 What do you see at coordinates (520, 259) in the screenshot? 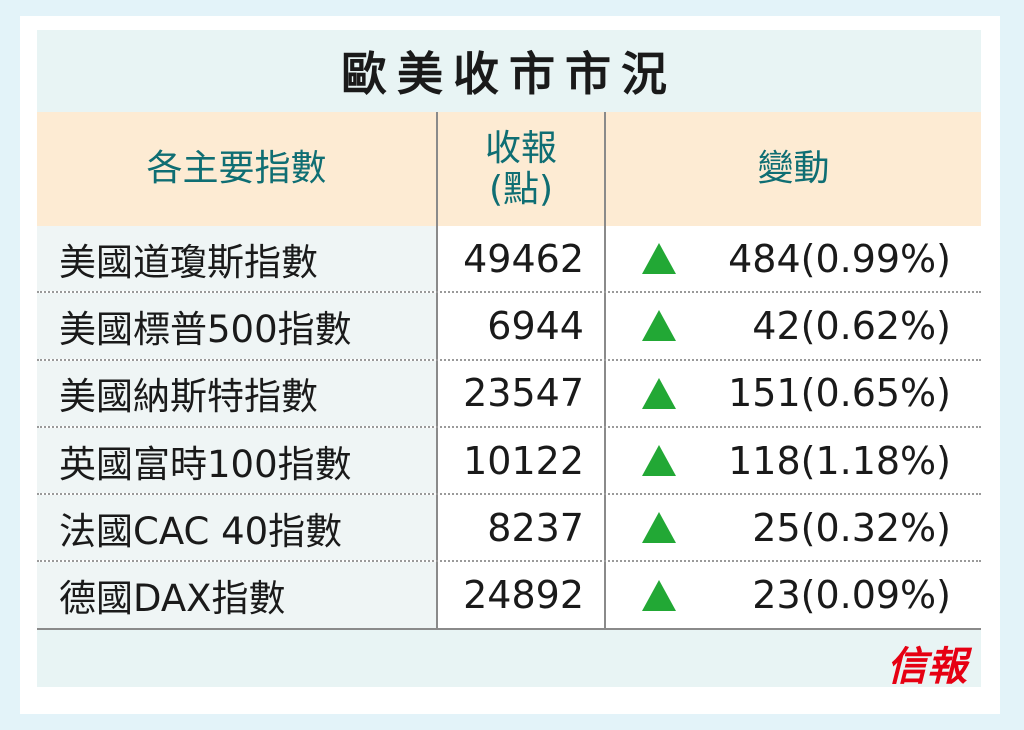
I see `close-value: 49462` at bounding box center [520, 259].